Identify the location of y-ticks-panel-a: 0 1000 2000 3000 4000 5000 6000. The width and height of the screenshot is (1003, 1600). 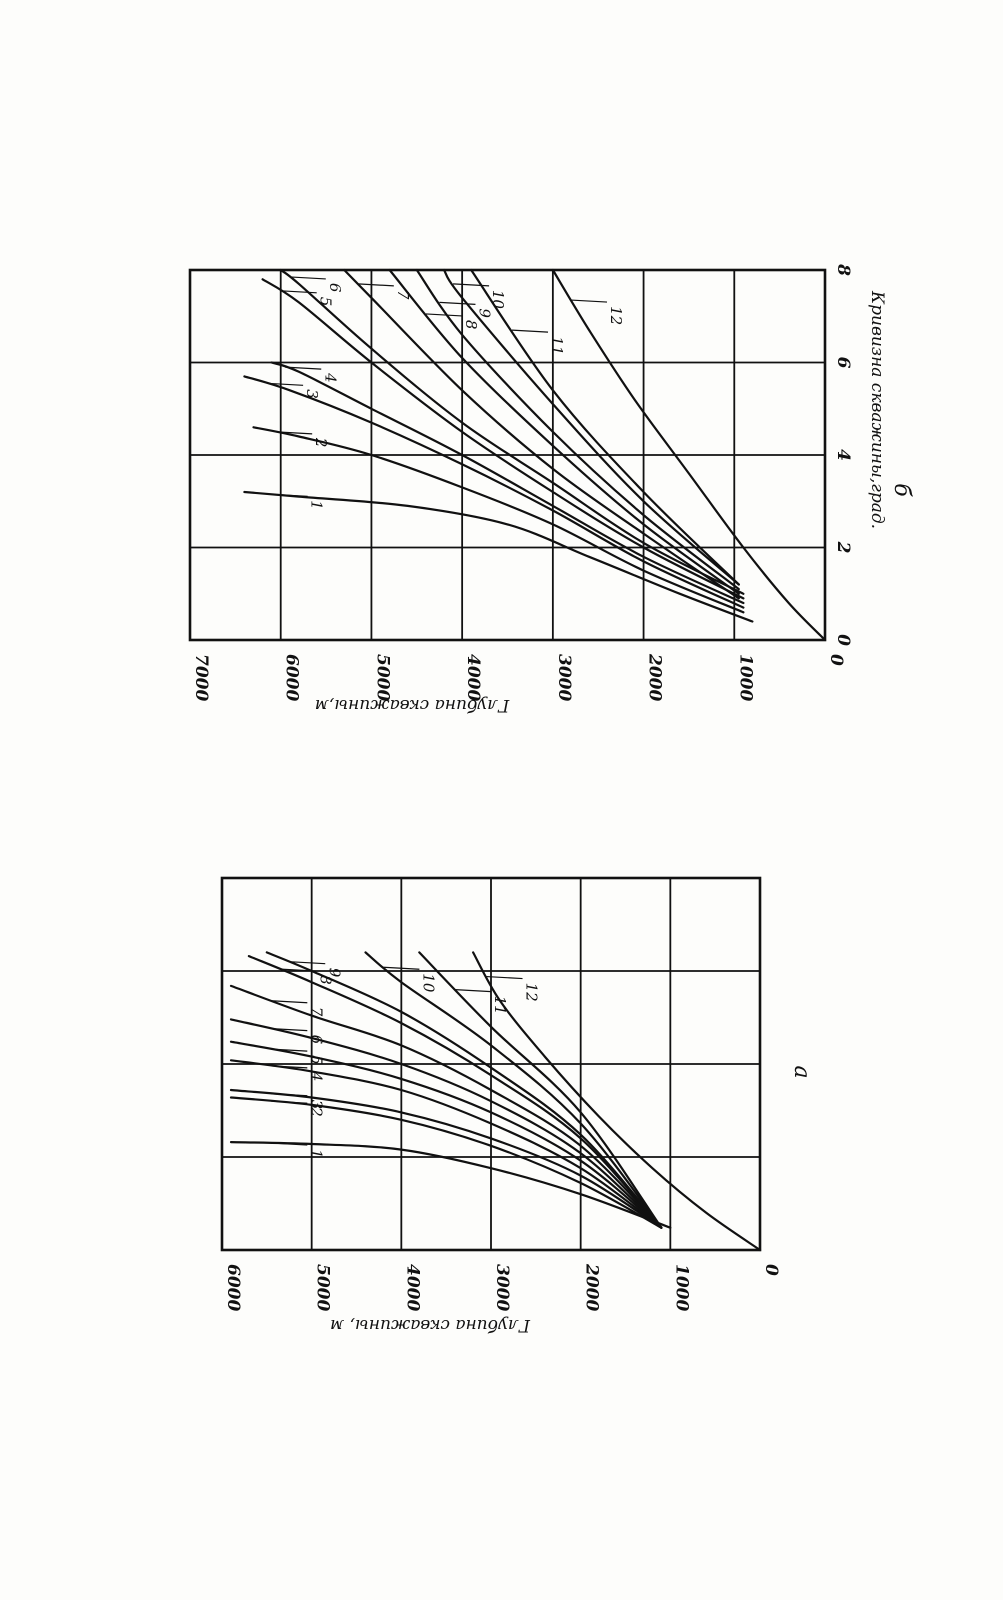
(502, 1287).